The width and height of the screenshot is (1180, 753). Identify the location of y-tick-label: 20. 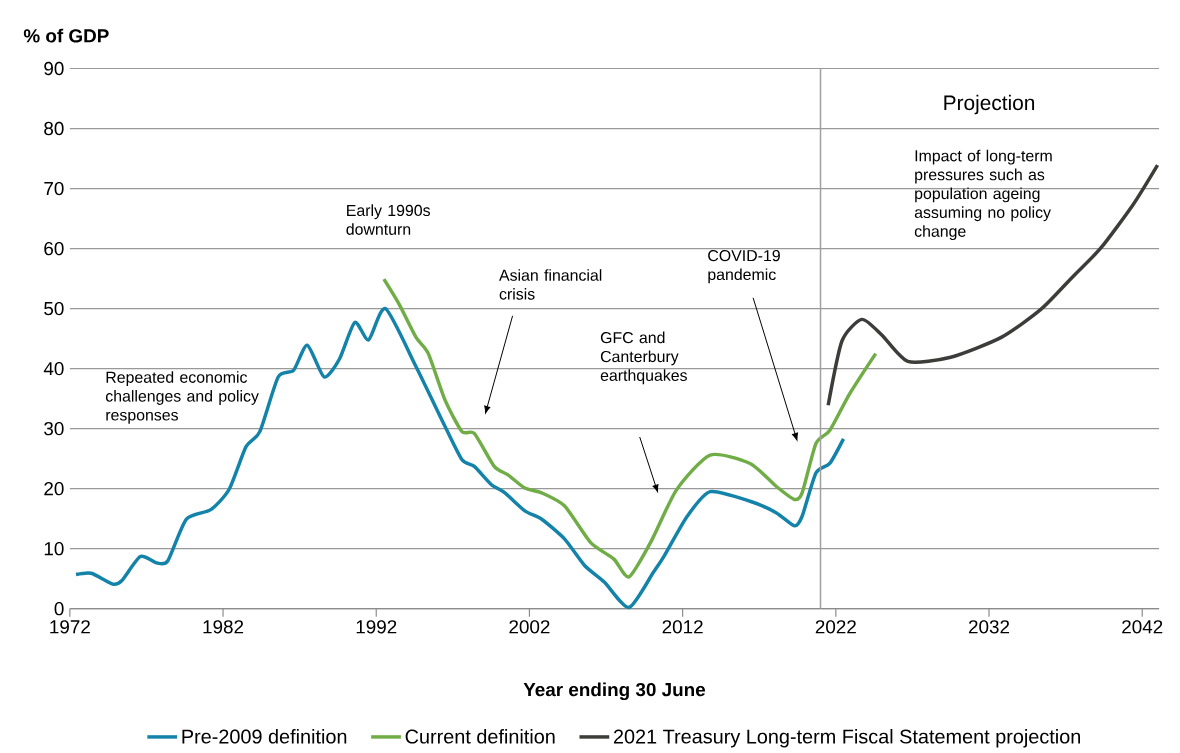
(54, 489).